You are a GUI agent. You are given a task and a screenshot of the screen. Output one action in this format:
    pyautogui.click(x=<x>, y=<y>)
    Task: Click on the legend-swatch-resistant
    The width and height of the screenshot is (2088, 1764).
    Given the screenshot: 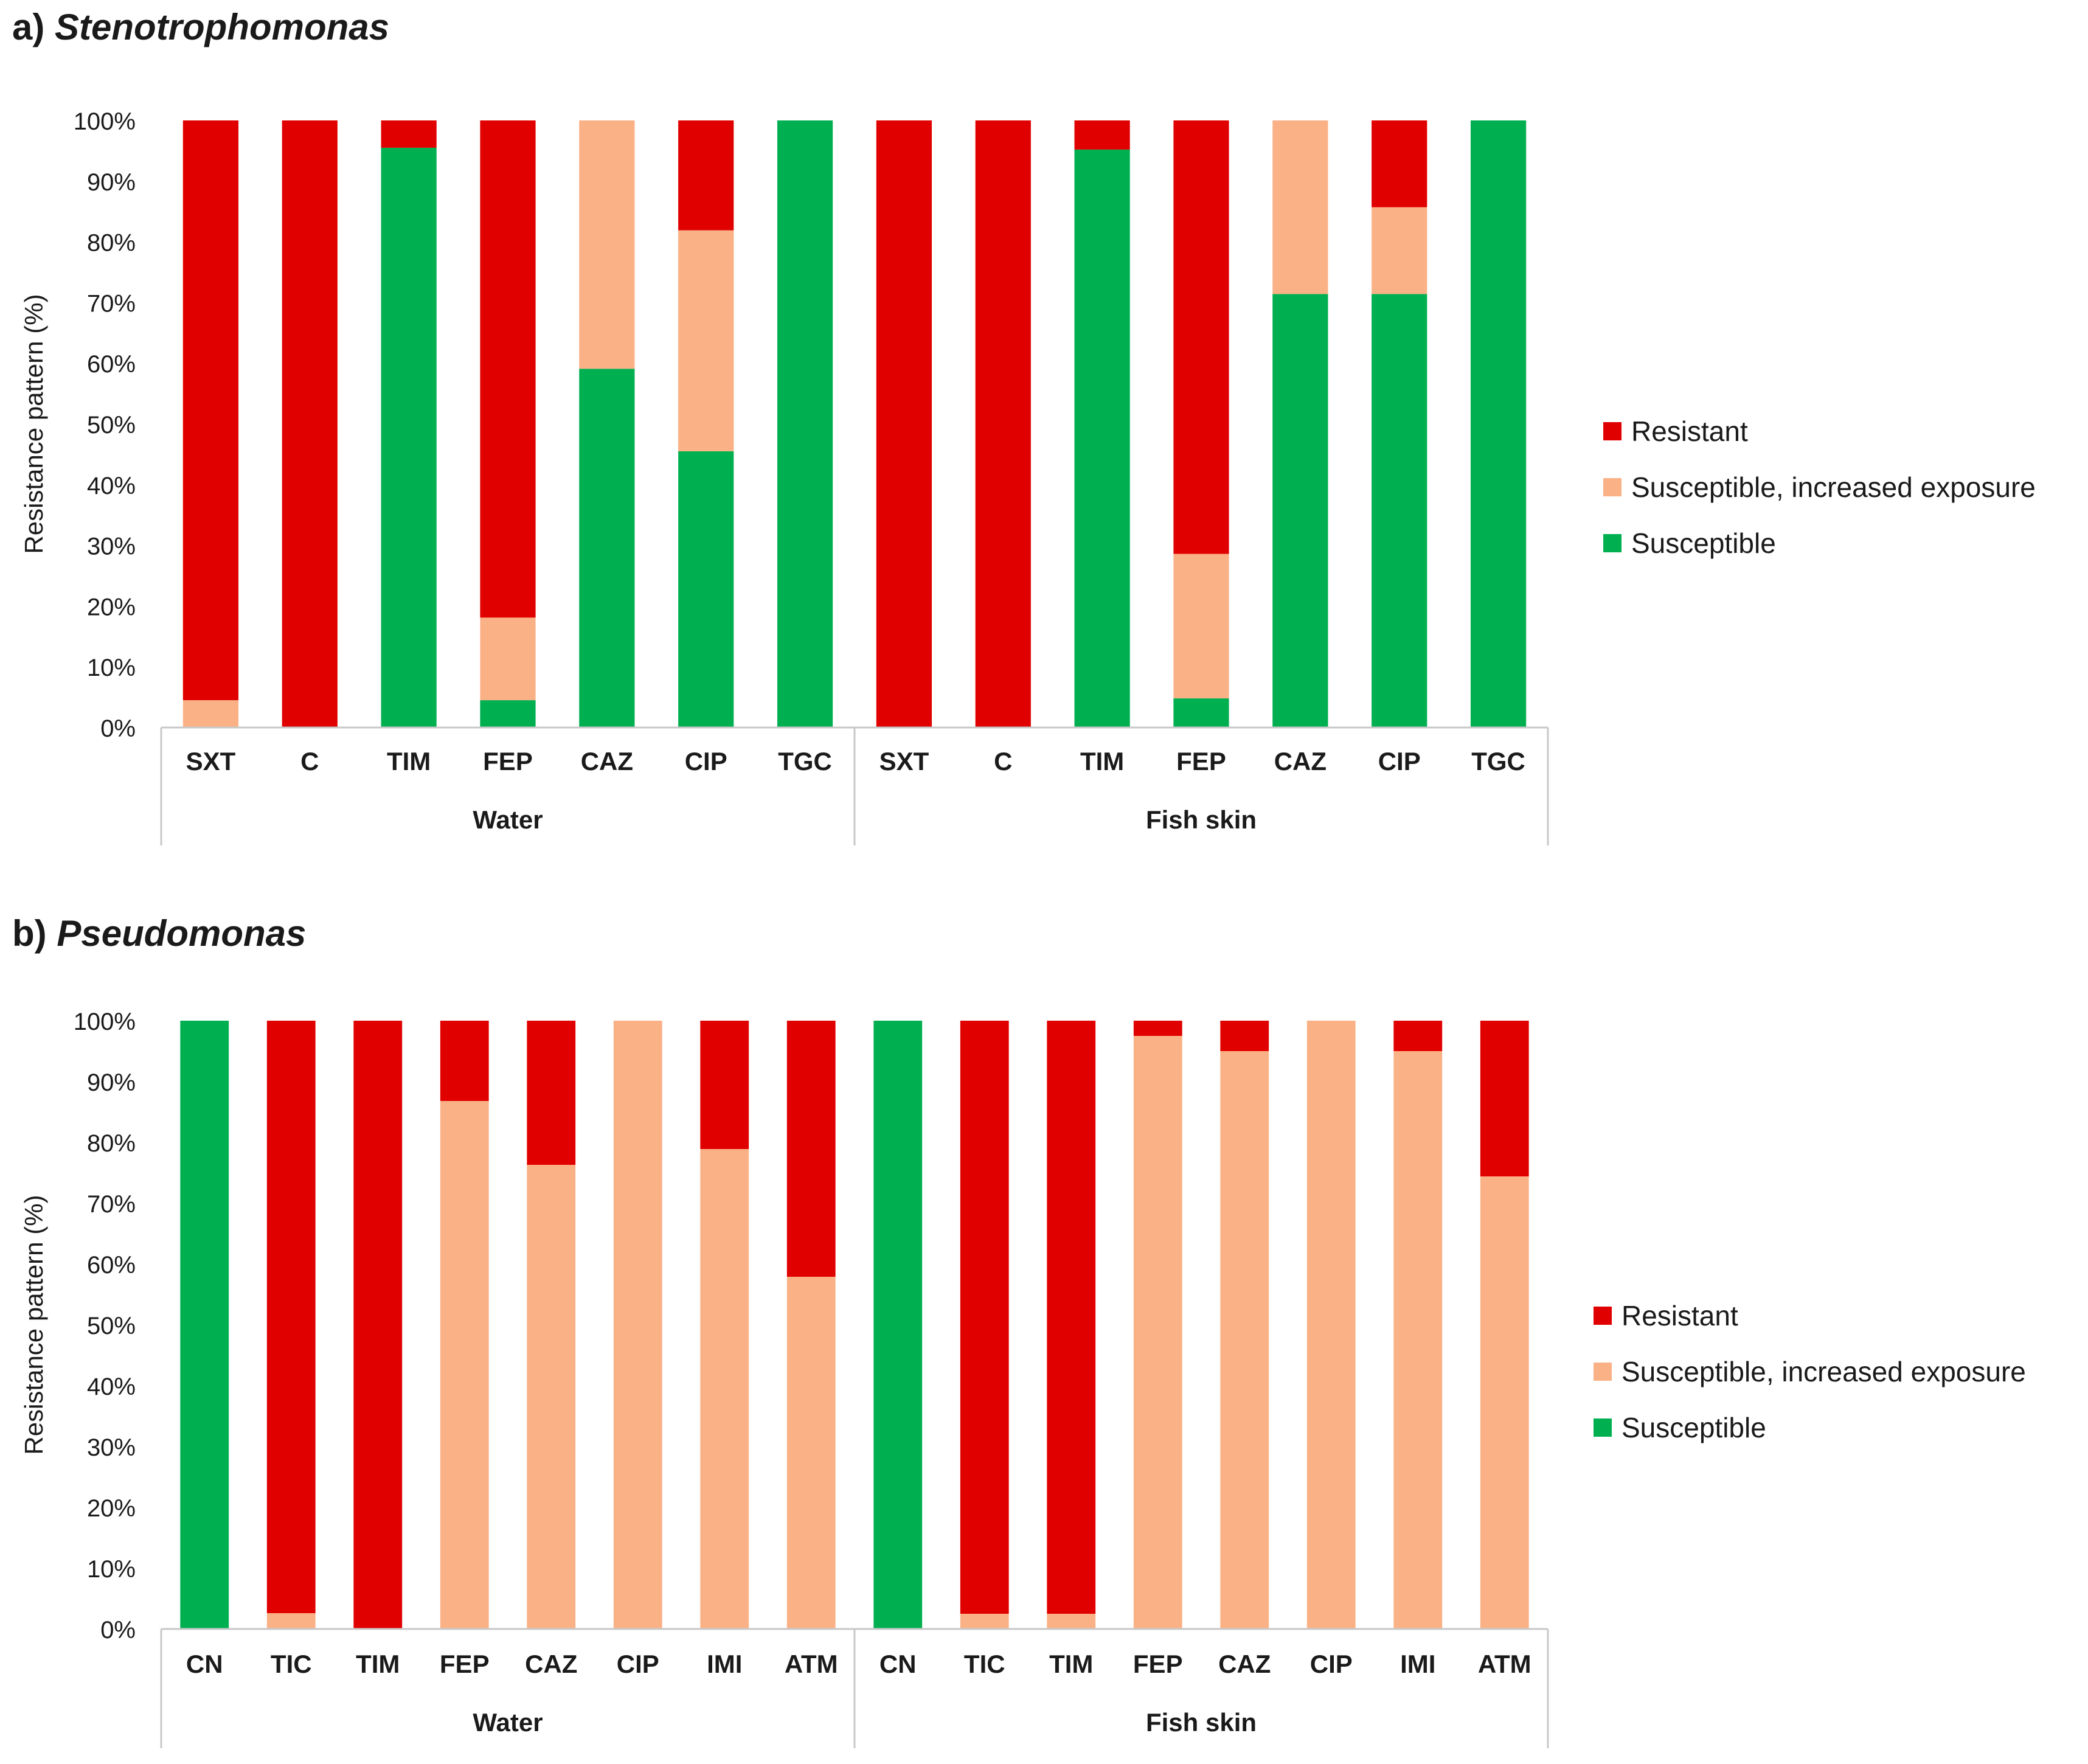 What is the action you would take?
    pyautogui.click(x=1603, y=1316)
    